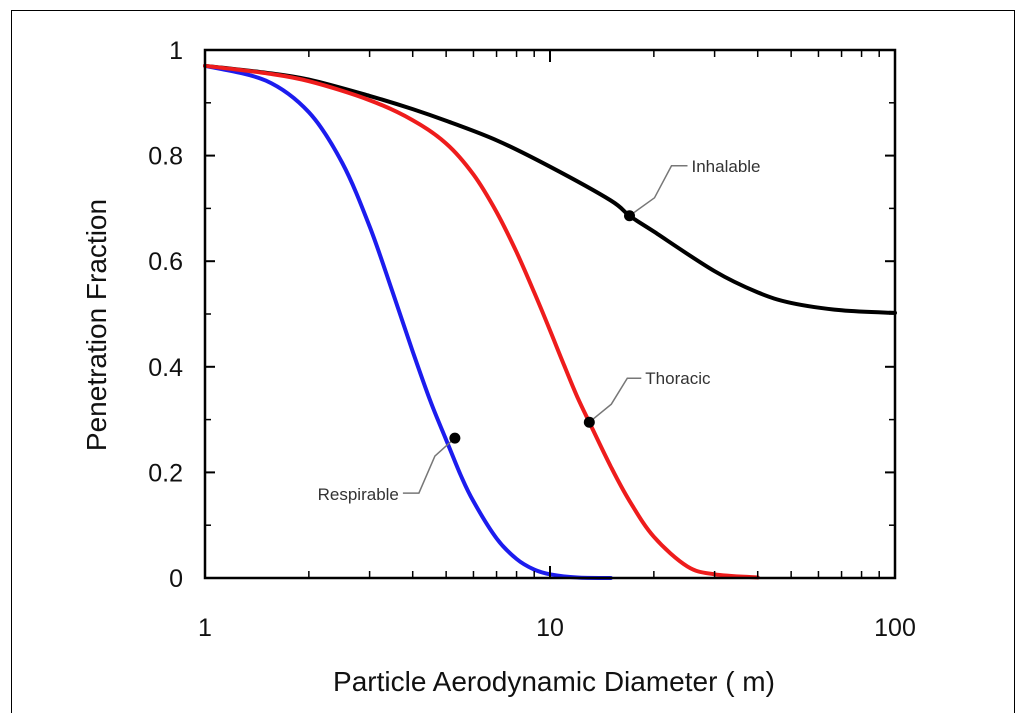 Image resolution: width=1023 pixels, height=715 pixels. What do you see at coordinates (455, 438) in the screenshot?
I see `annotation-point-respirable` at bounding box center [455, 438].